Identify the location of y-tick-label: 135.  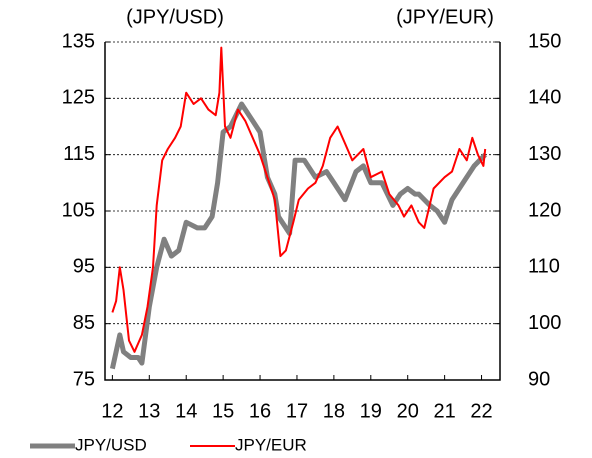
(78, 41).